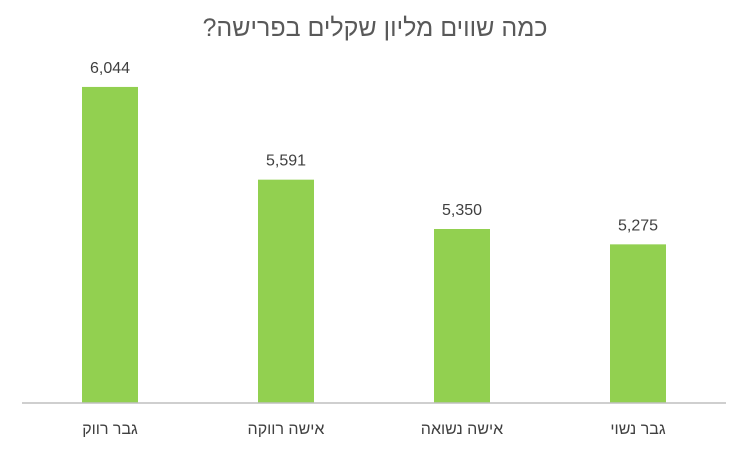 The height and width of the screenshot is (450, 750). Describe the element at coordinates (637, 429) in the screenshot. I see `category-label-4: גבר נשוי` at that location.